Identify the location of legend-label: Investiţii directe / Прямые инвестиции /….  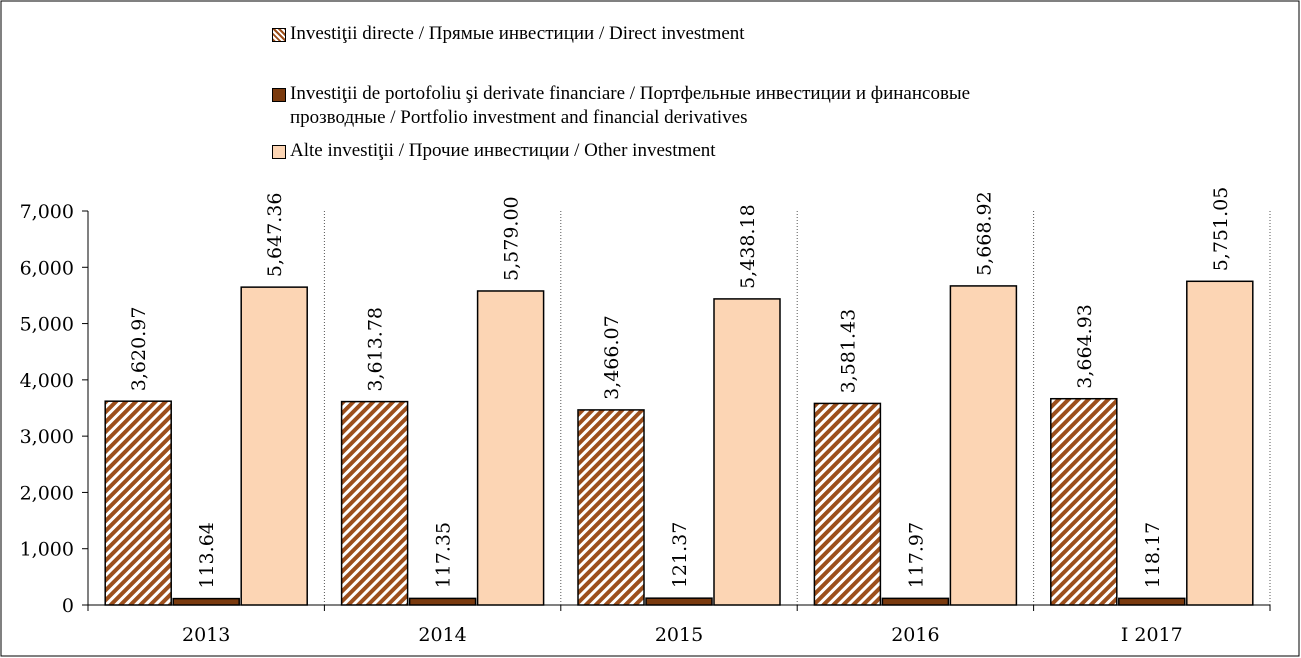
(517, 33).